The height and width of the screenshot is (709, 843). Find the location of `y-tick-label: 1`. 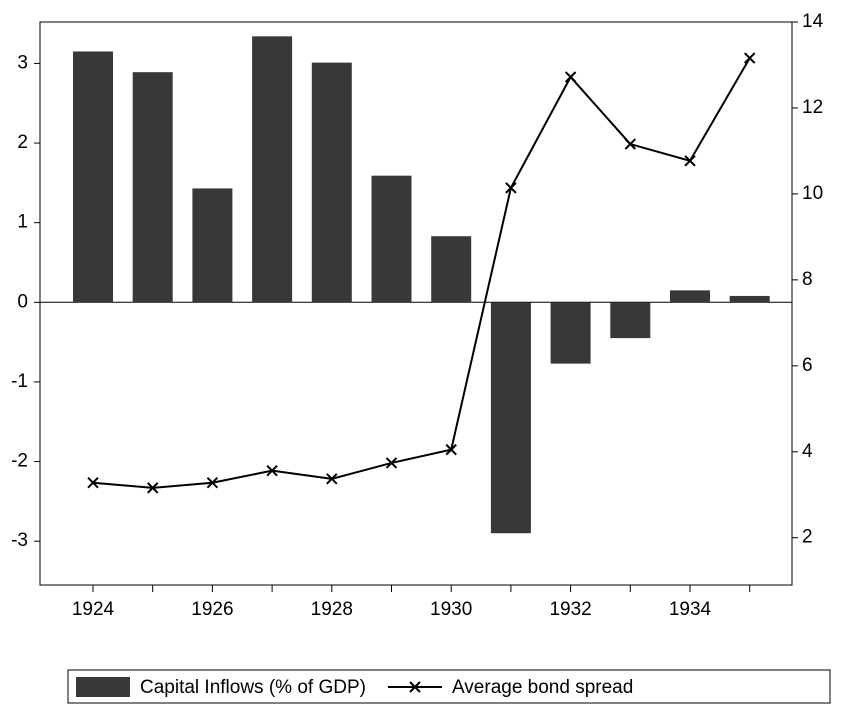

y-tick-label: 1 is located at coordinates (22, 222).